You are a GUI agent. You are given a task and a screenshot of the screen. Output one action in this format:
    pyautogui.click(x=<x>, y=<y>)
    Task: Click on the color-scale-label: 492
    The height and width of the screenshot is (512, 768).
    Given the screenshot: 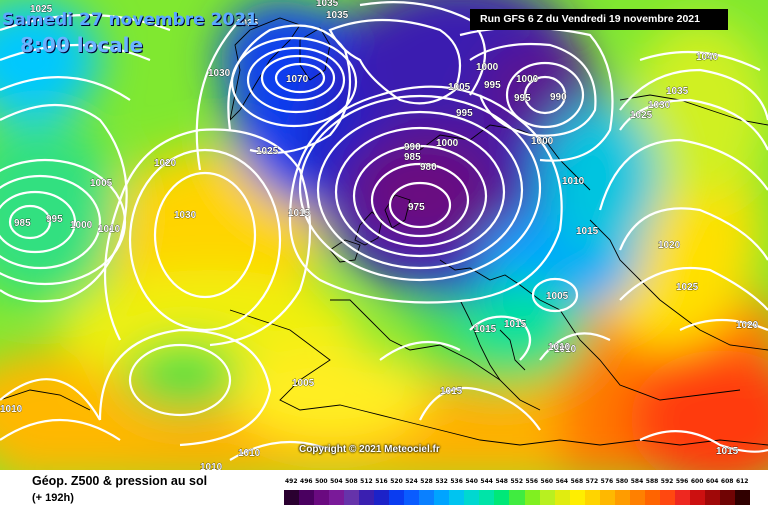 What is the action you would take?
    pyautogui.click(x=291, y=481)
    